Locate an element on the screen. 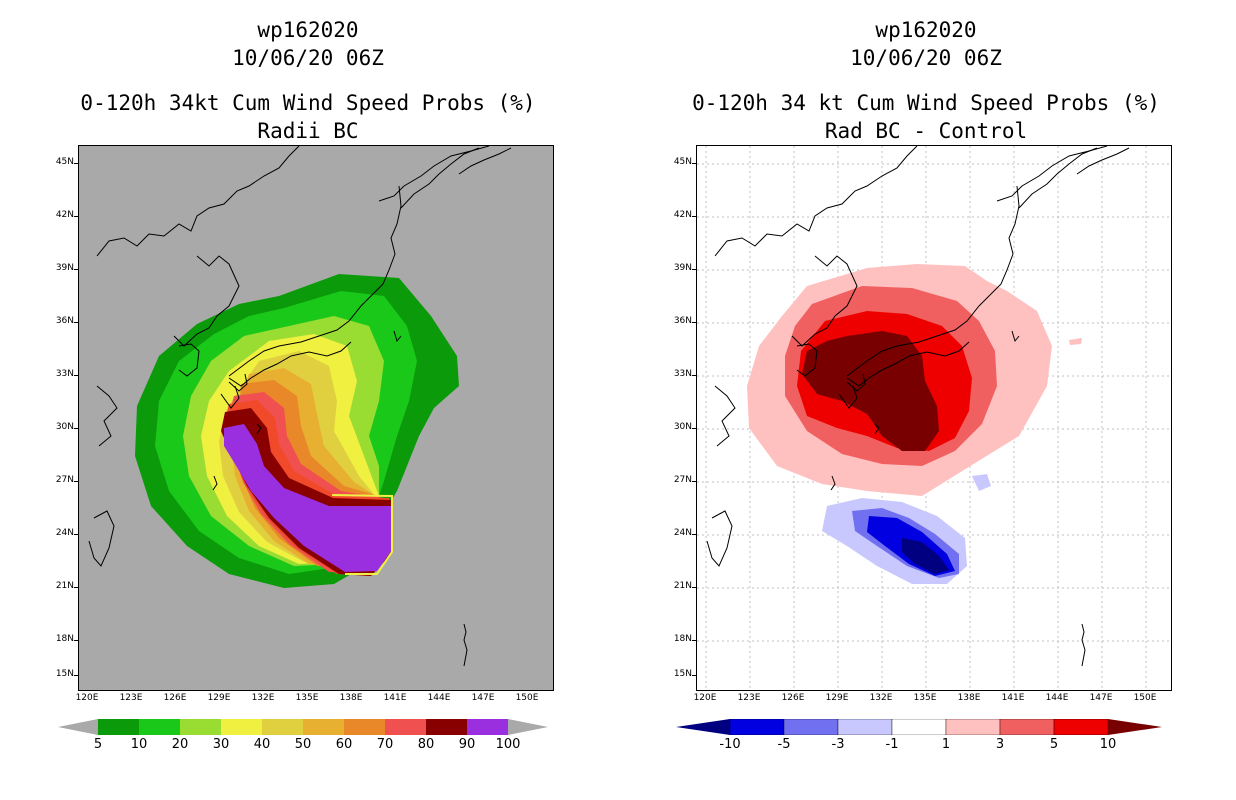 This screenshot has width=1236, height=800. left-colorbar-tick-label: 50 is located at coordinates (303, 744).